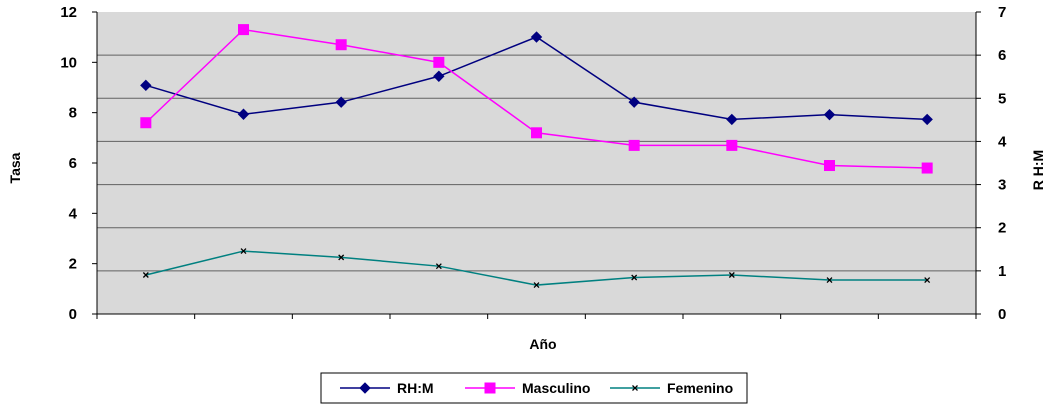 The height and width of the screenshot is (406, 1051). I want to click on y-tick-label: 0, so click(73, 314).